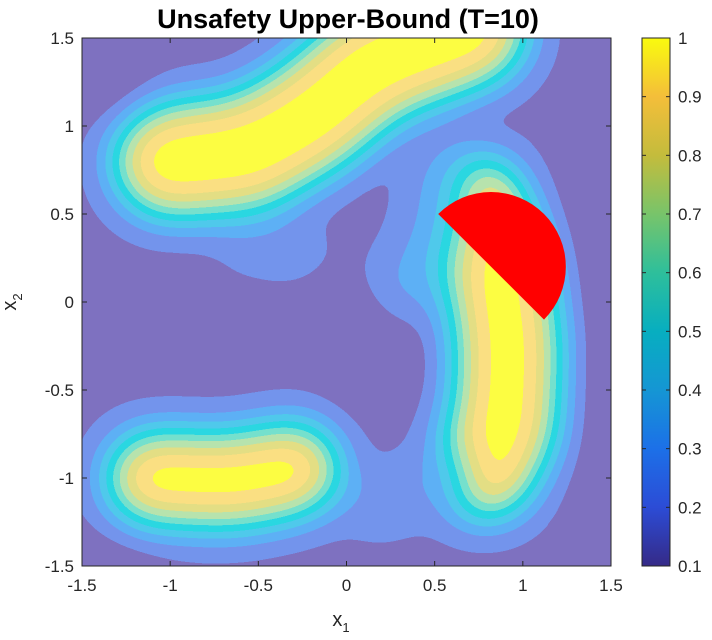 This screenshot has width=712, height=640. What do you see at coordinates (69, 126) in the screenshot?
I see `y-tick-label: 1` at bounding box center [69, 126].